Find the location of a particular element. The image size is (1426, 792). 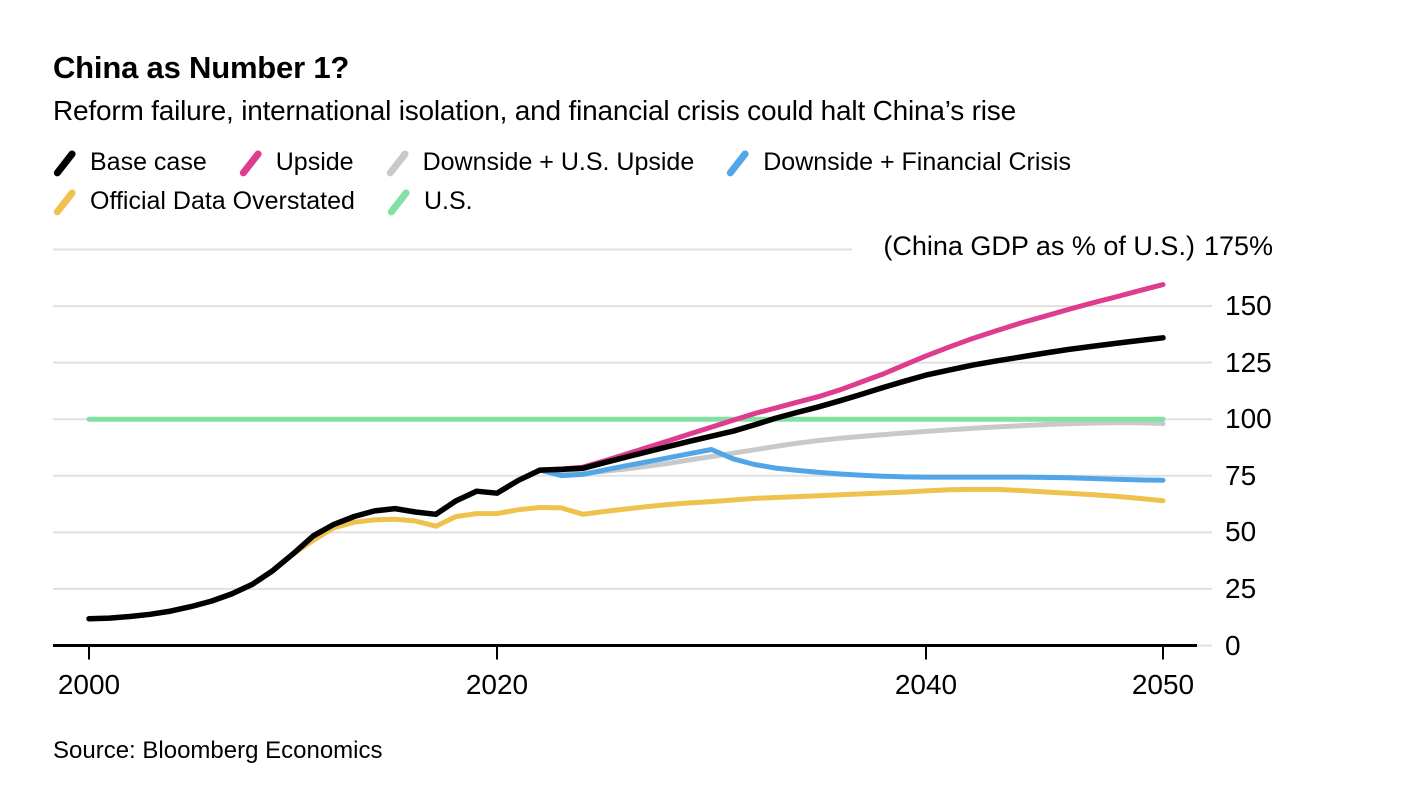

legend-item-u-s: U.S. is located at coordinates (429, 202).